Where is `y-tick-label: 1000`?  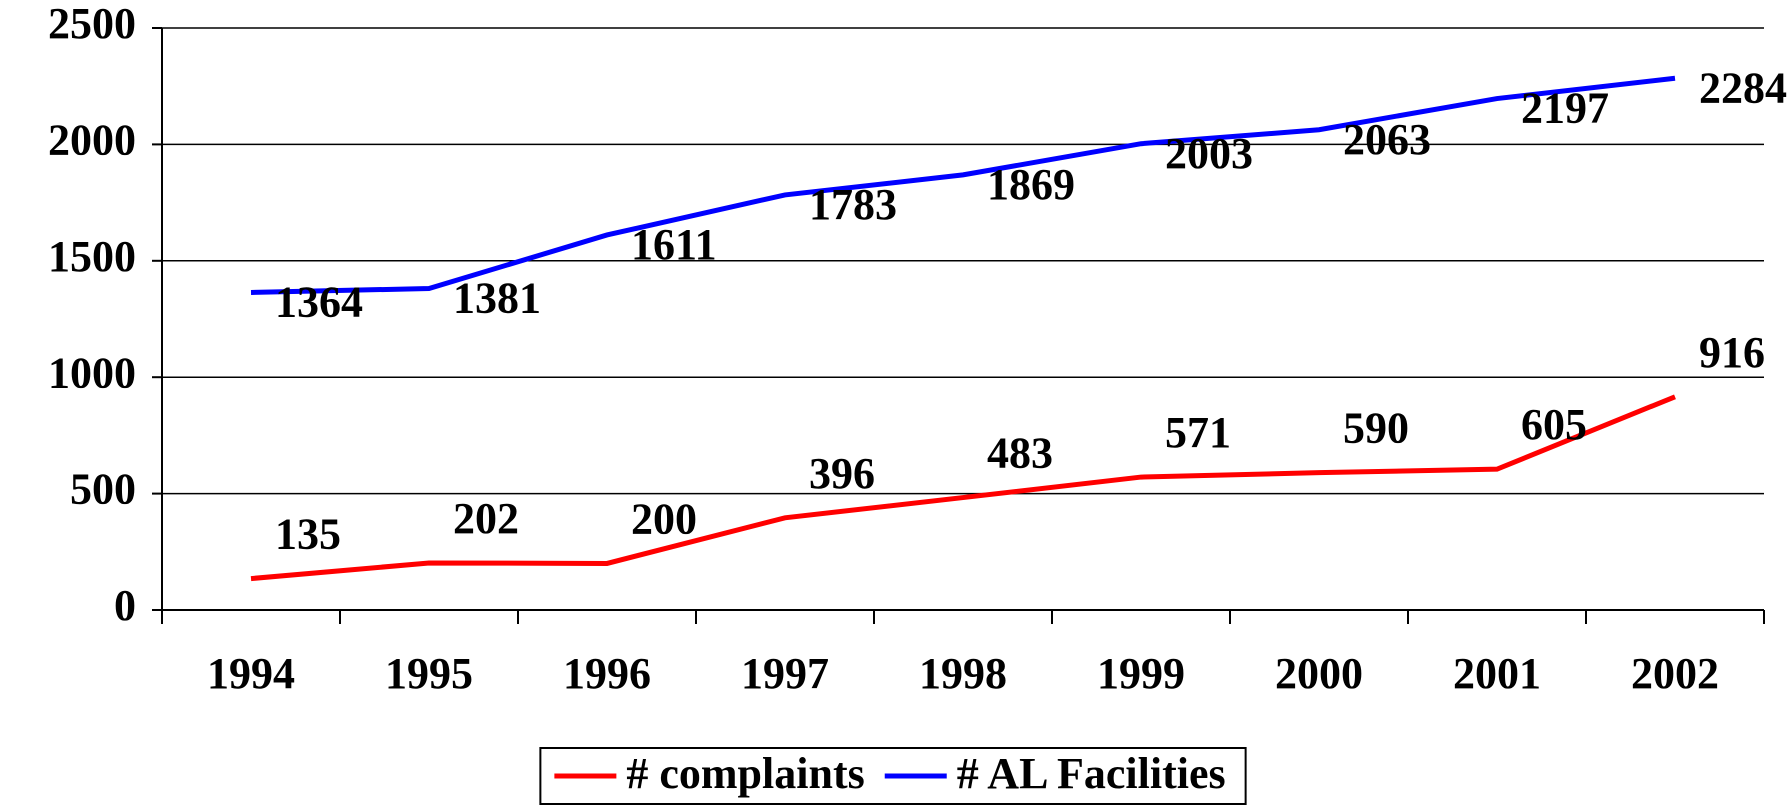
y-tick-label: 1000 is located at coordinates (92, 372).